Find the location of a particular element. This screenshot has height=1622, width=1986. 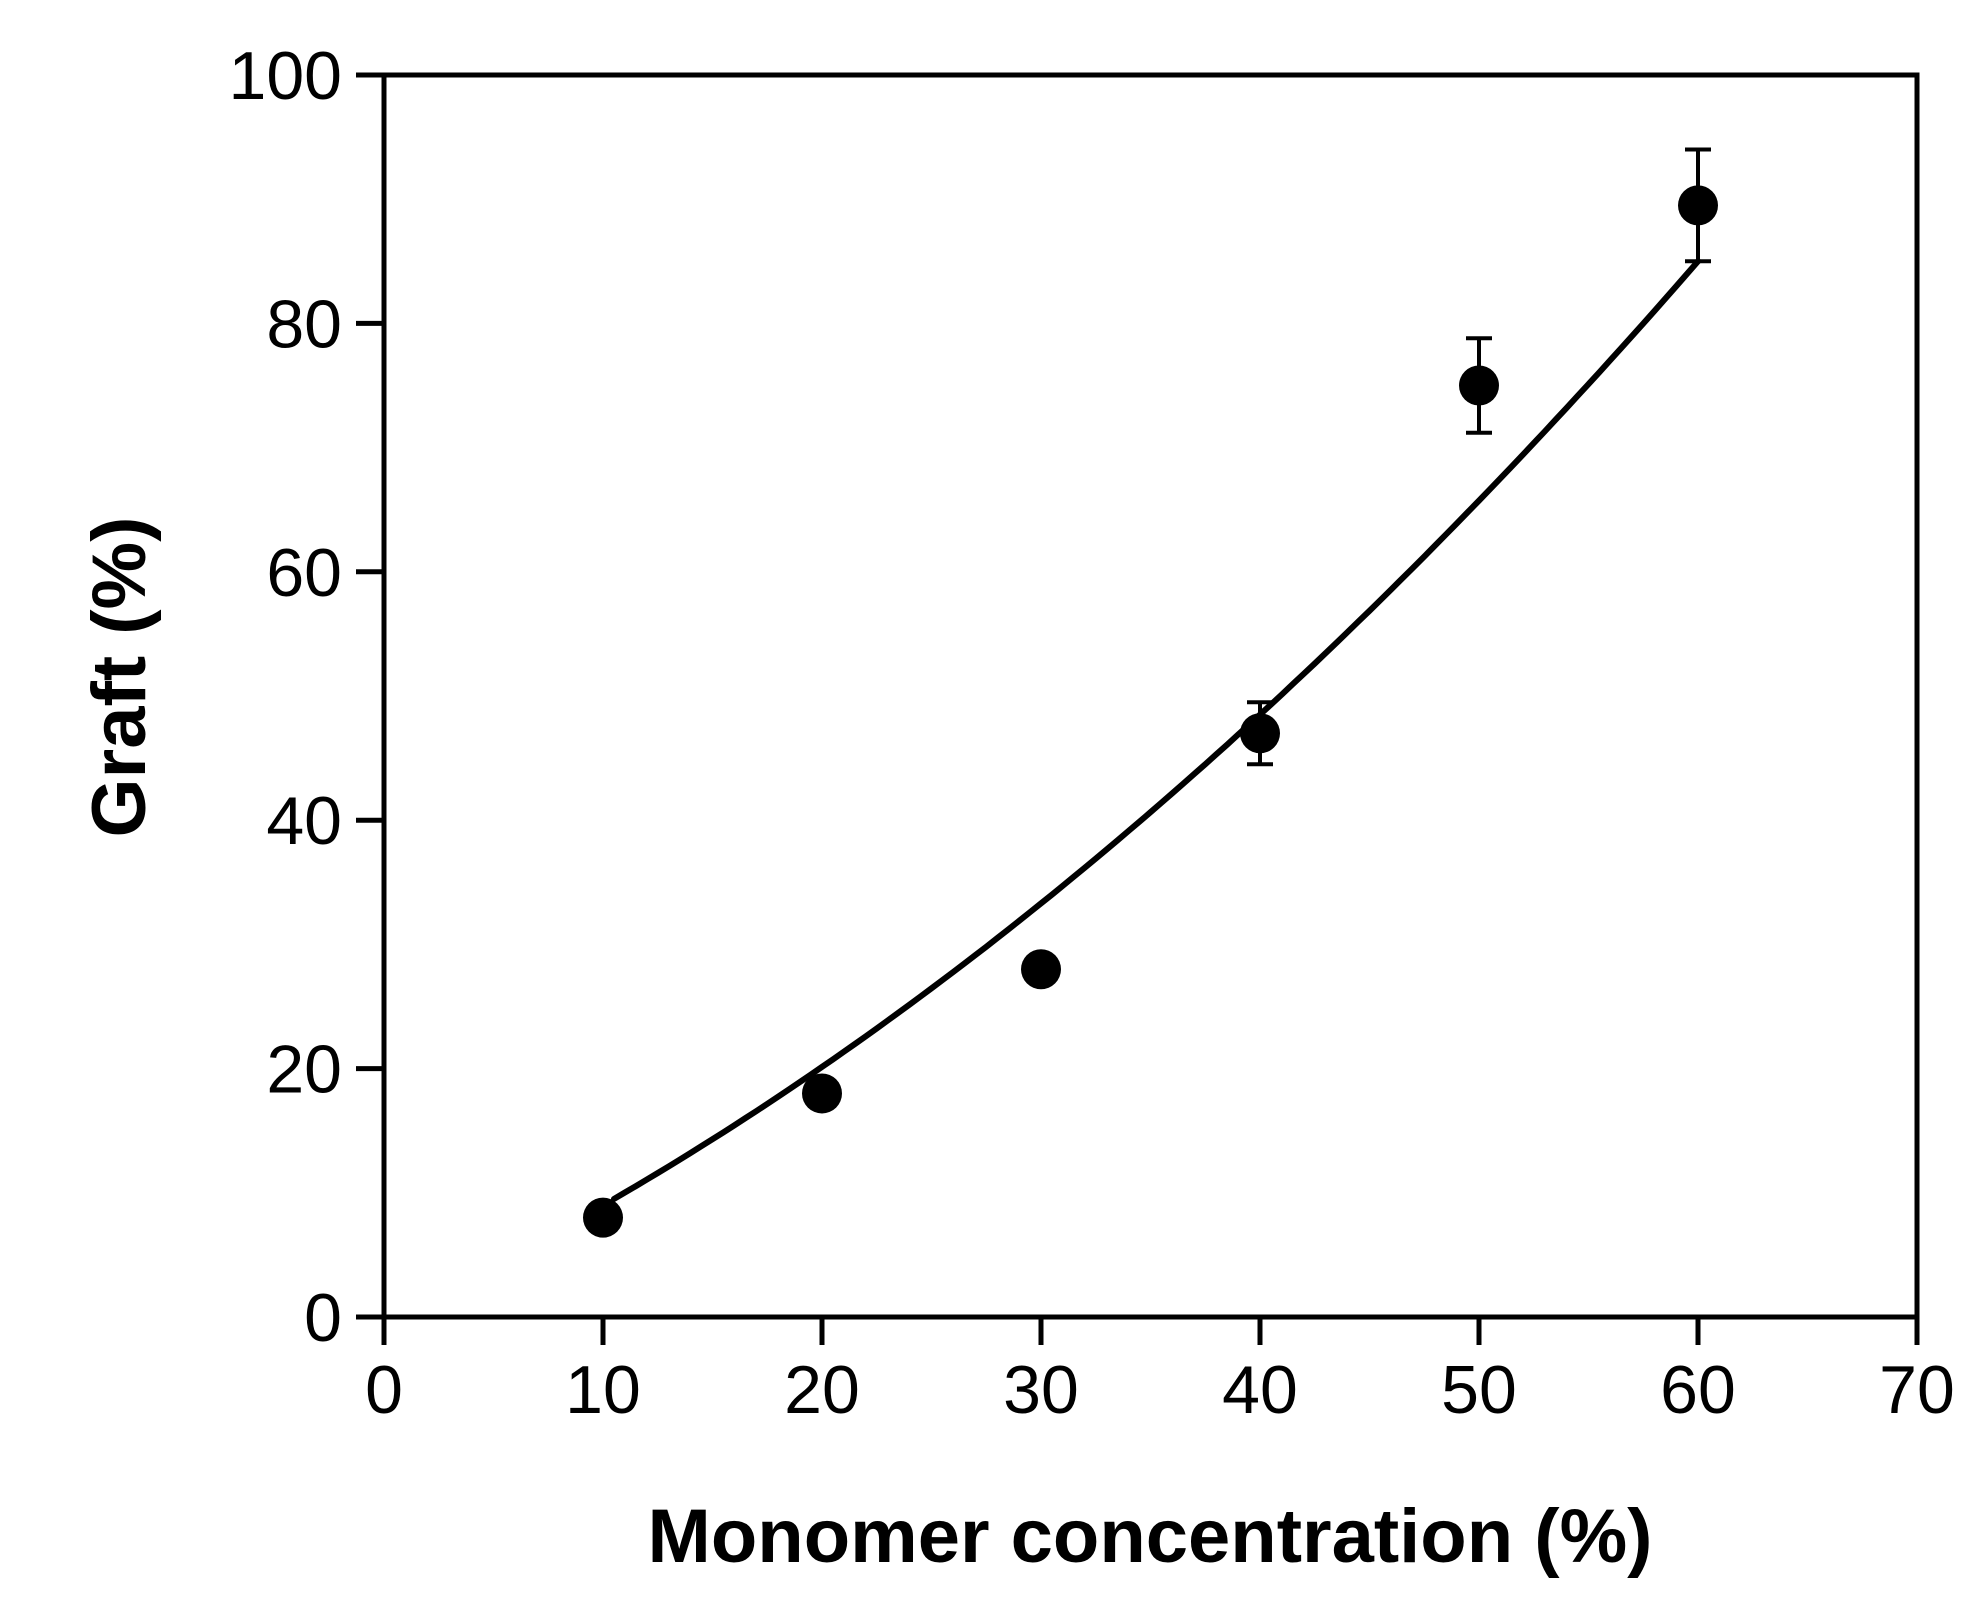

y-axis-tick-labels: 0 20 40 60 80 100 is located at coordinates (285, 697).